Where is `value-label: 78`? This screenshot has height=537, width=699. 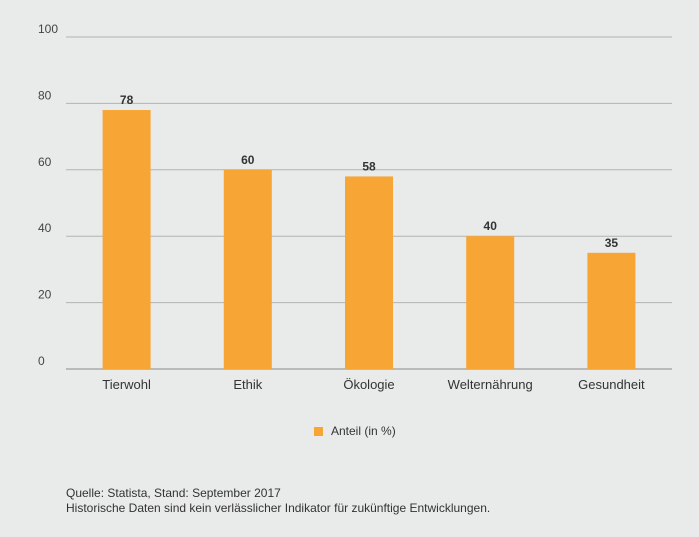
value-label: 78 is located at coordinates (127, 100).